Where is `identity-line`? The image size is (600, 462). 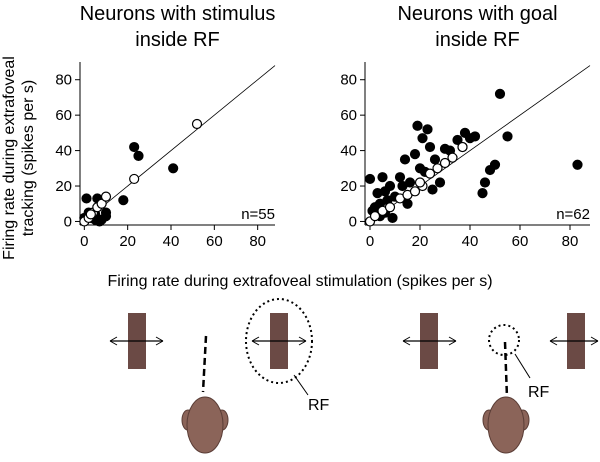 identity-line is located at coordinates (180, 143).